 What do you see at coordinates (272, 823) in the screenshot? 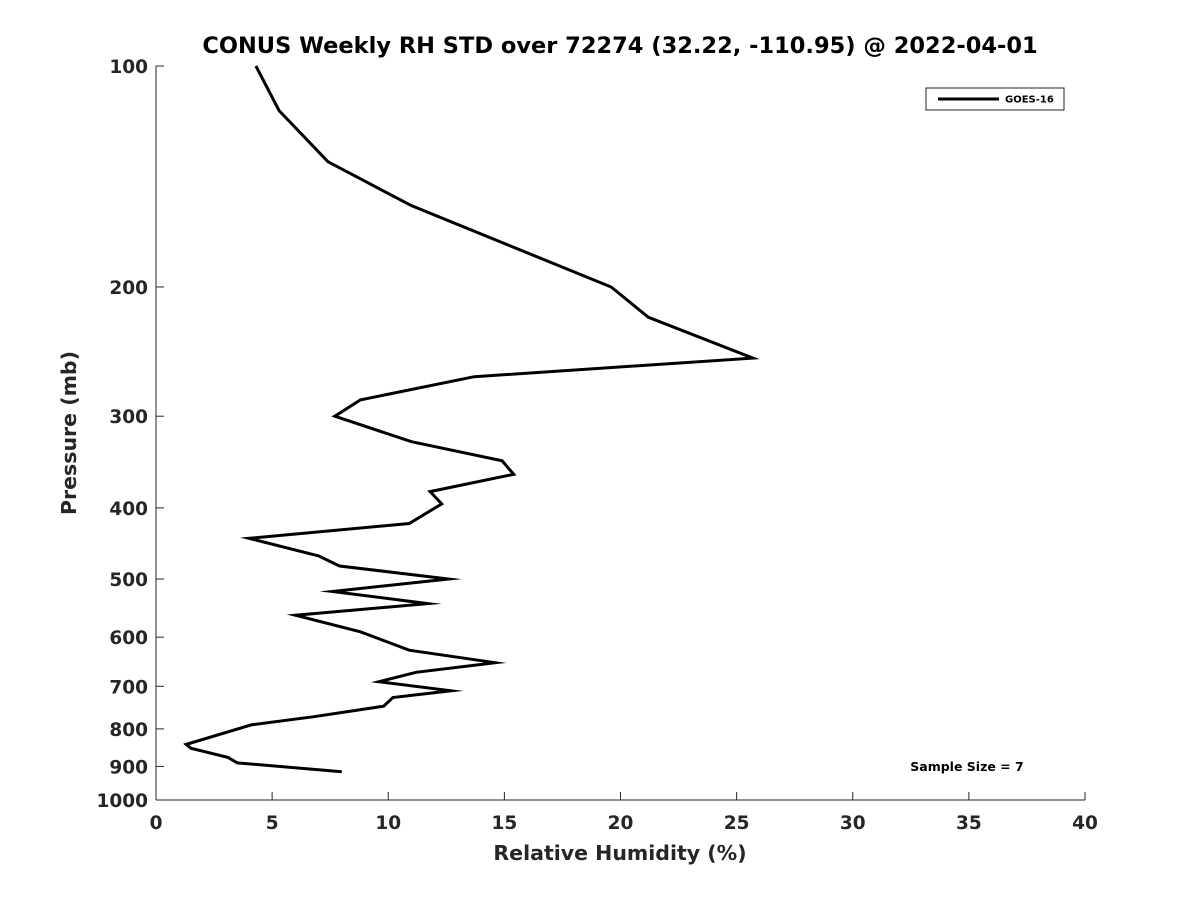
I see `x-tick-label: 5` at bounding box center [272, 823].